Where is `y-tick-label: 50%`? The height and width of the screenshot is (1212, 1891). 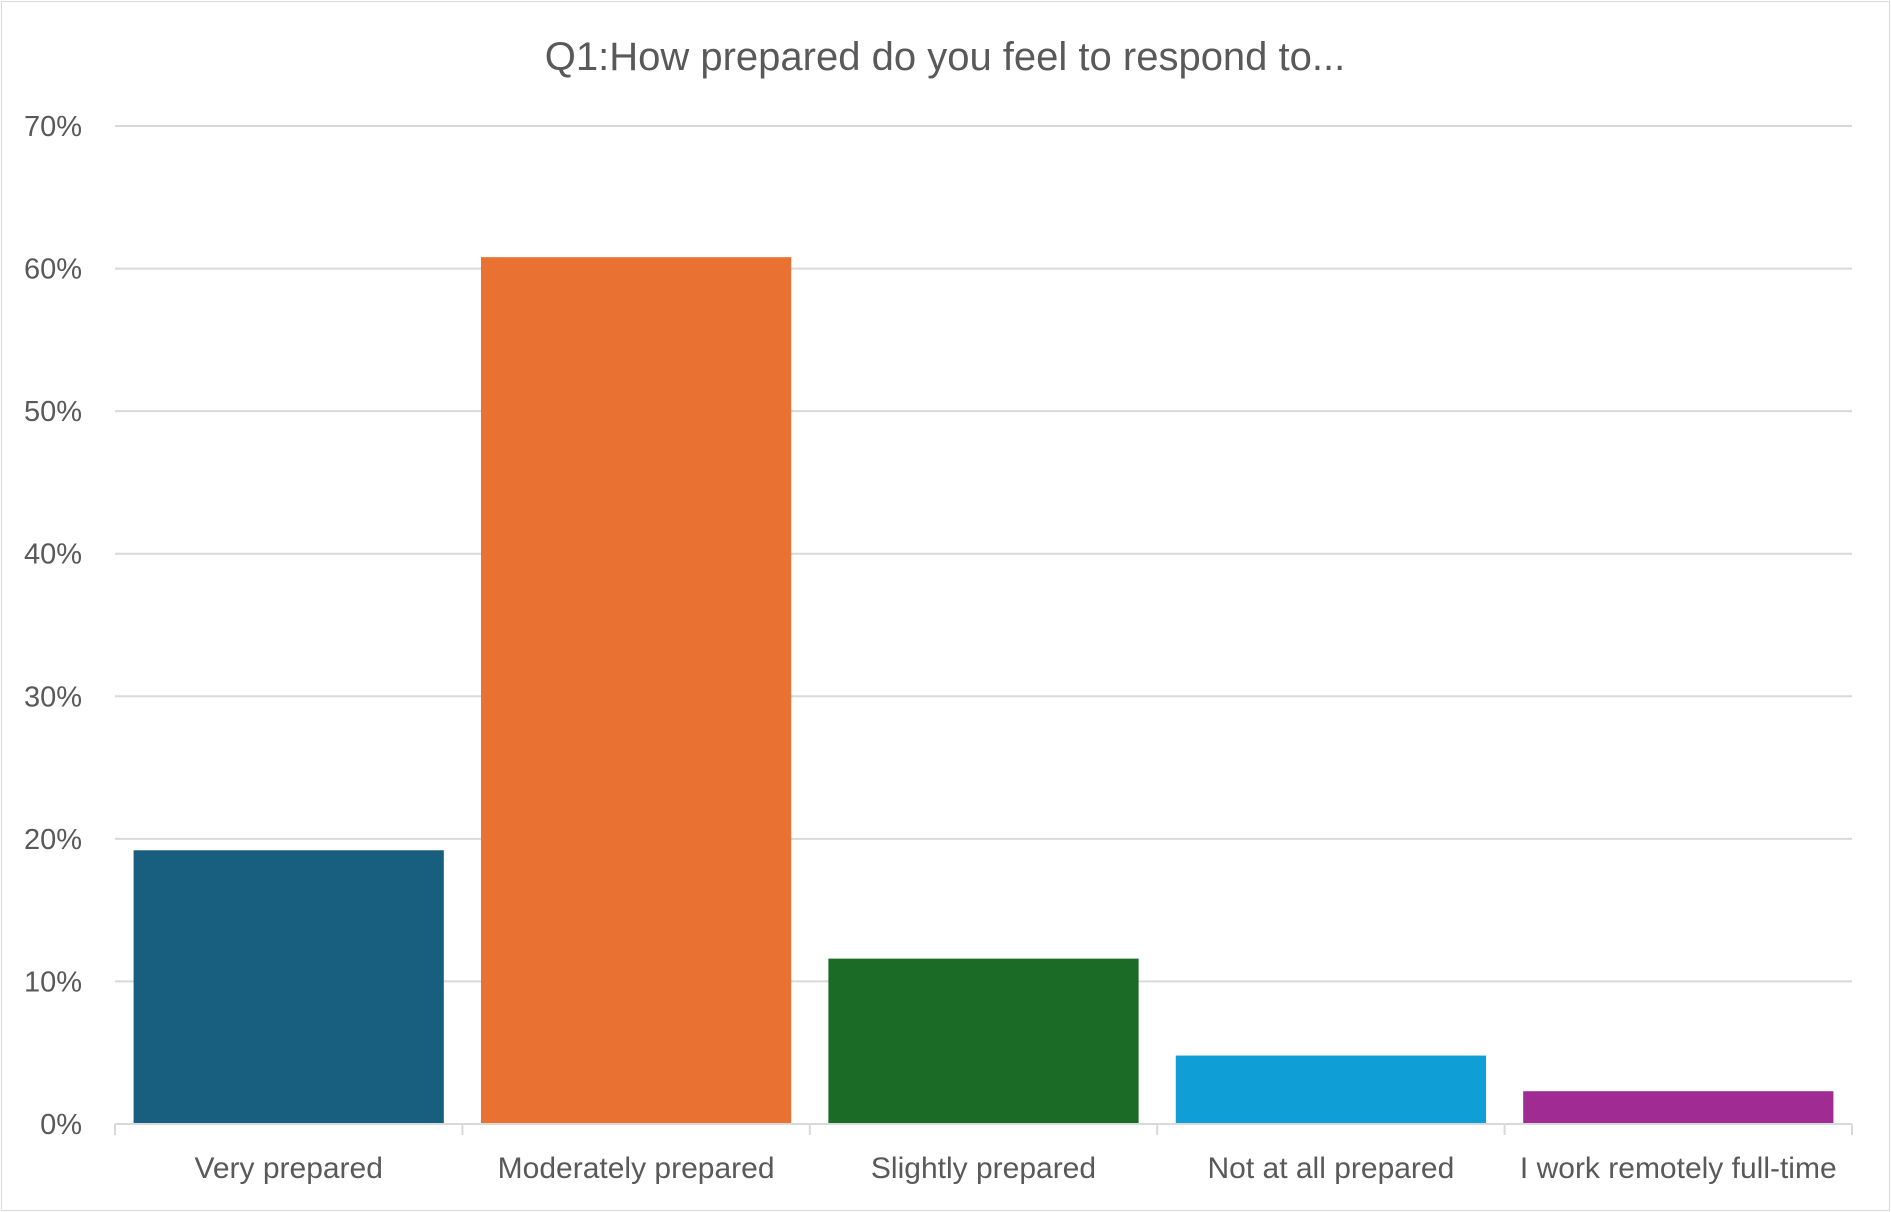
y-tick-label: 50% is located at coordinates (53, 412).